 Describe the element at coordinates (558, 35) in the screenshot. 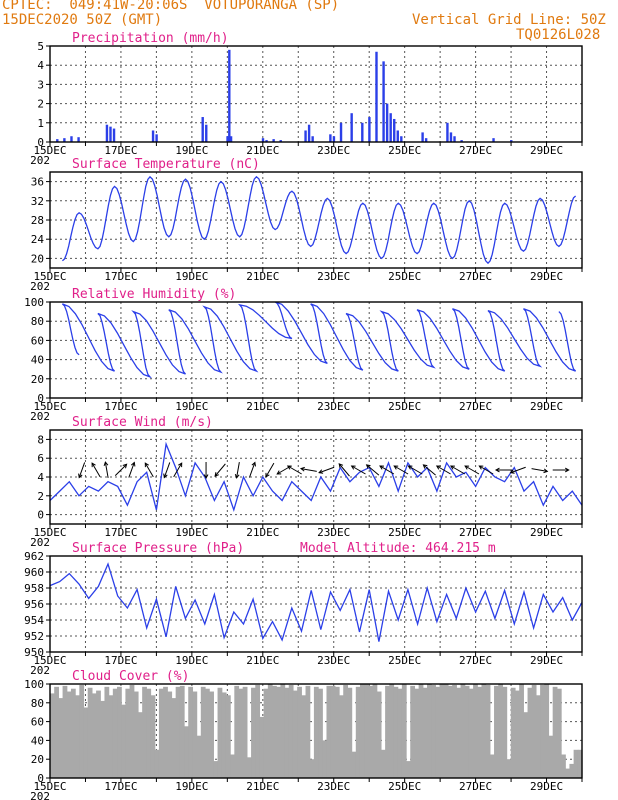

I see `model-code-label: TQ0126L028` at that location.